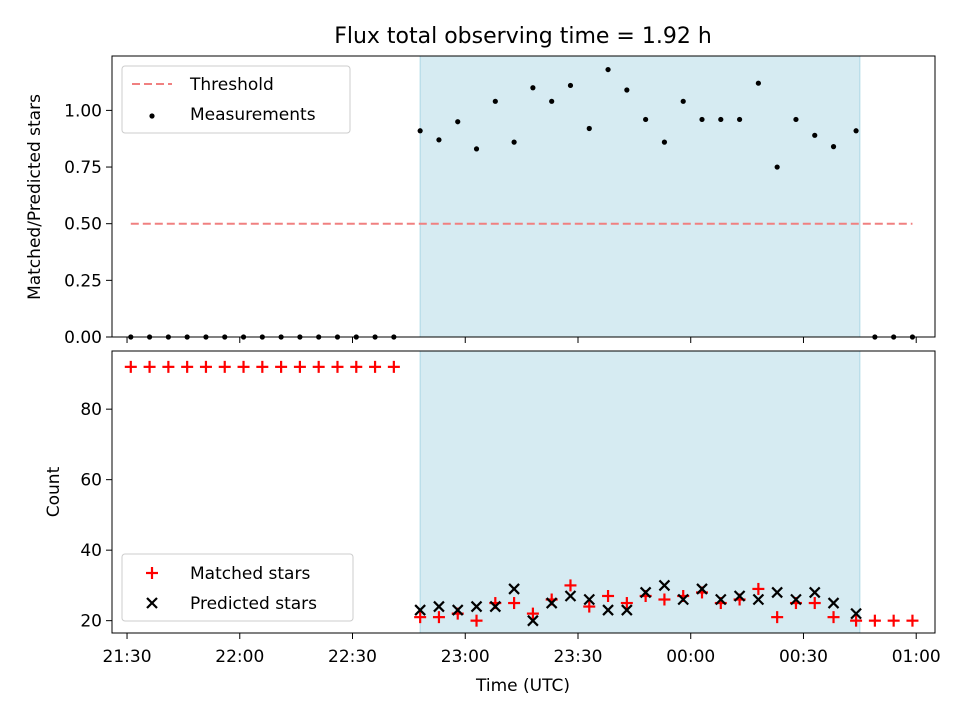 The image size is (960, 720). Describe the element at coordinates (236, 99) in the screenshot. I see `top-legend-box` at that location.